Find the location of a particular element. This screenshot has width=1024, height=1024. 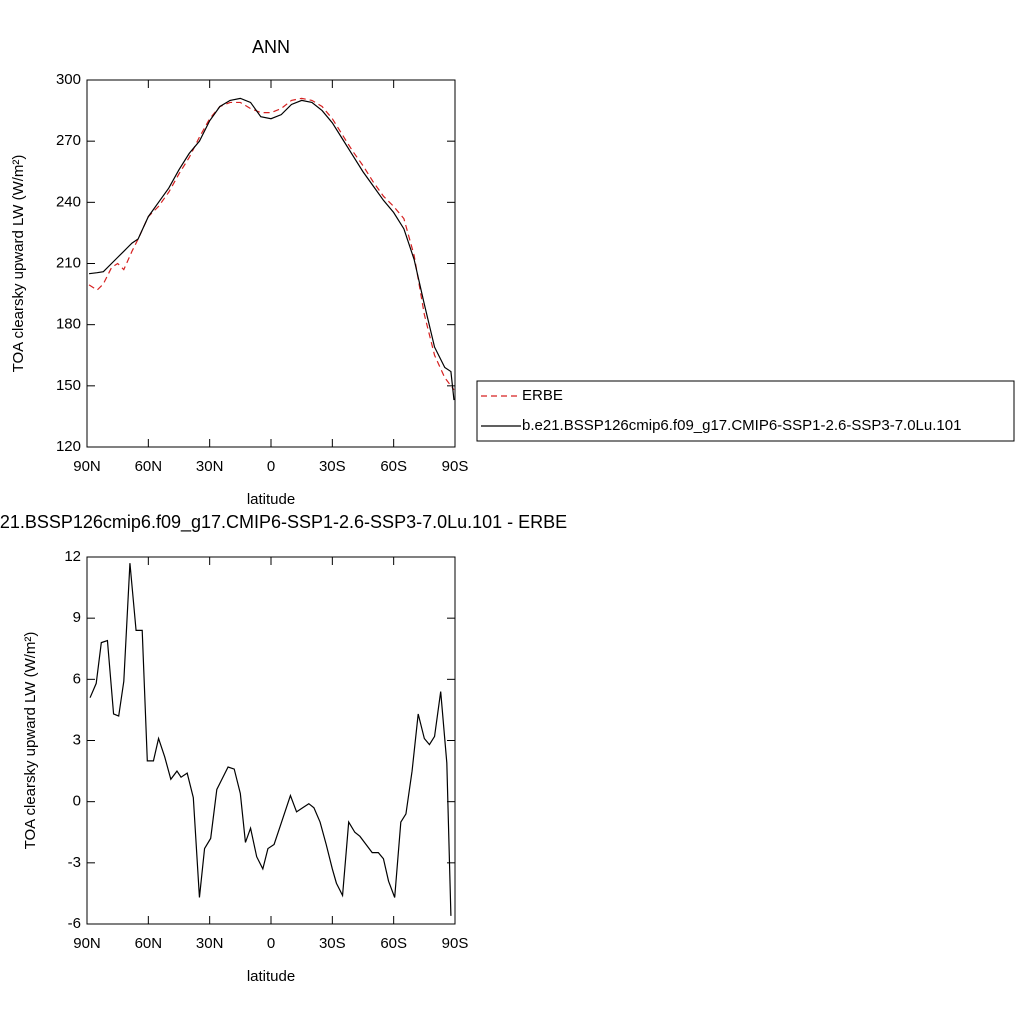

chart-title: ANN is located at coordinates (271, 47).